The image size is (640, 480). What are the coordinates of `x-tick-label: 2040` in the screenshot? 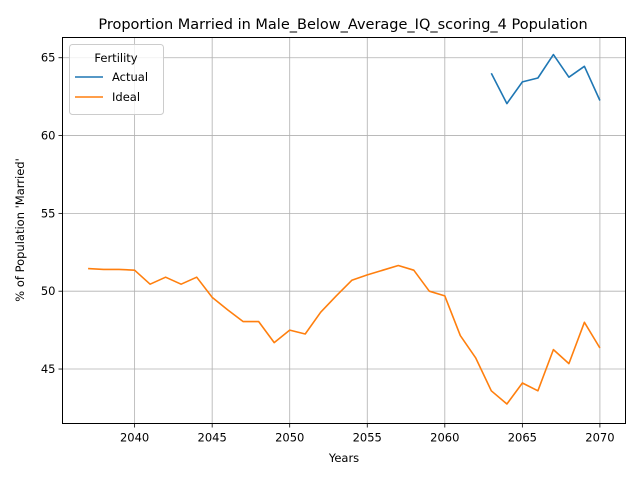 It's located at (134, 438).